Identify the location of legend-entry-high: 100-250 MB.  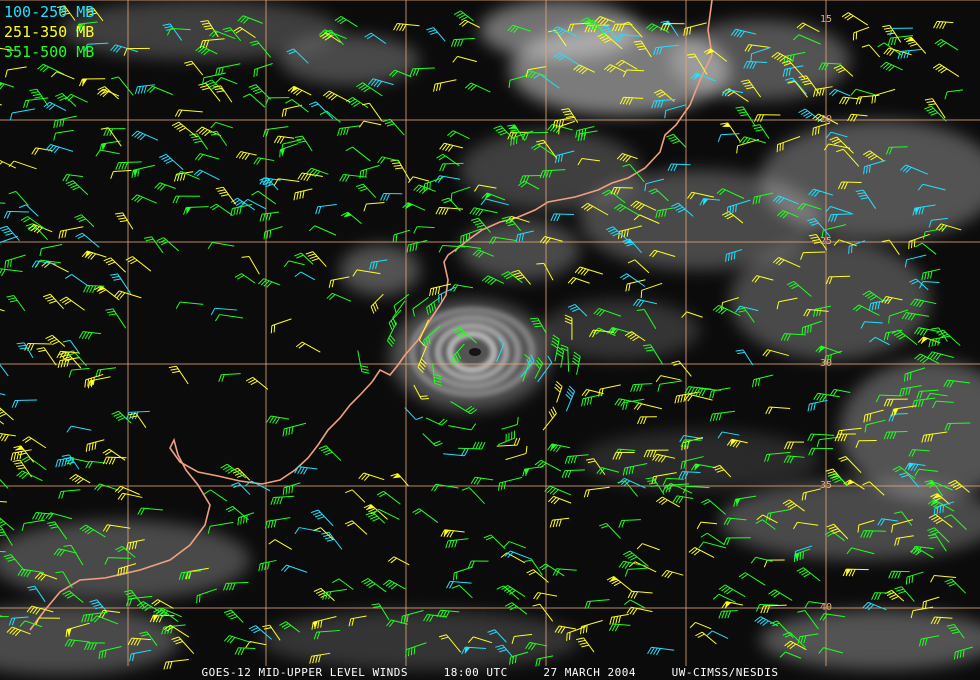
(49, 12).